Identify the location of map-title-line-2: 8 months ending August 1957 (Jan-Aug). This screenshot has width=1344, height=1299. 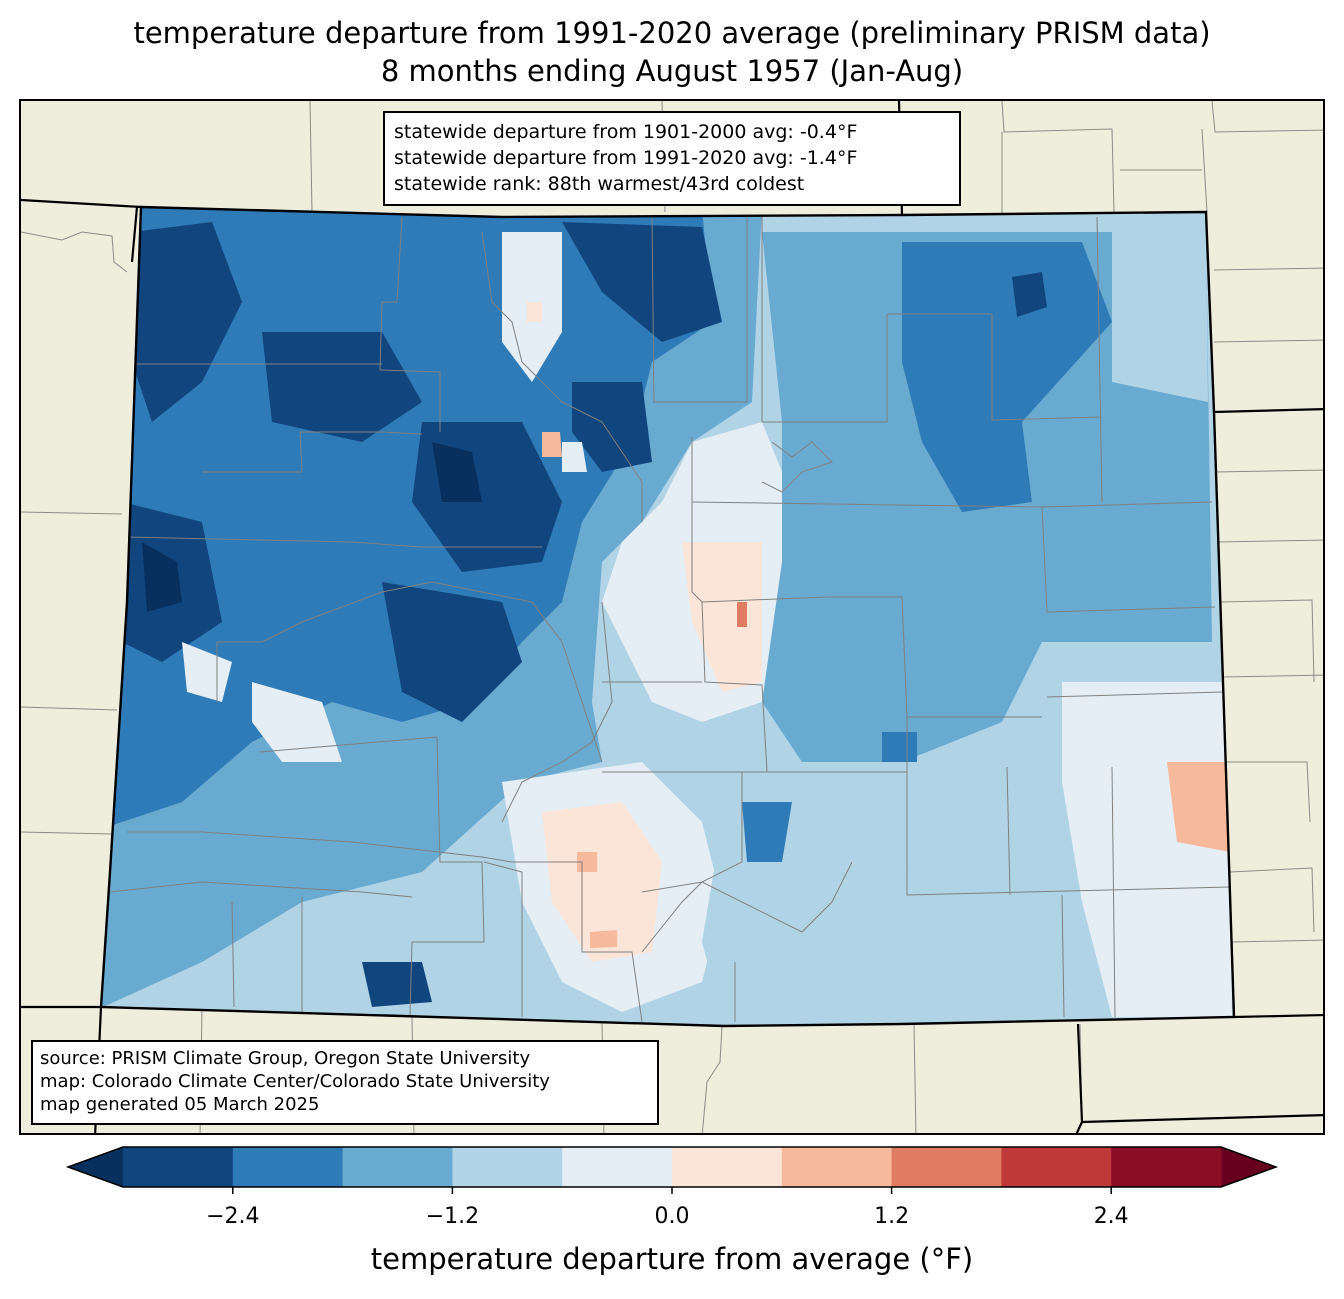
(672, 71).